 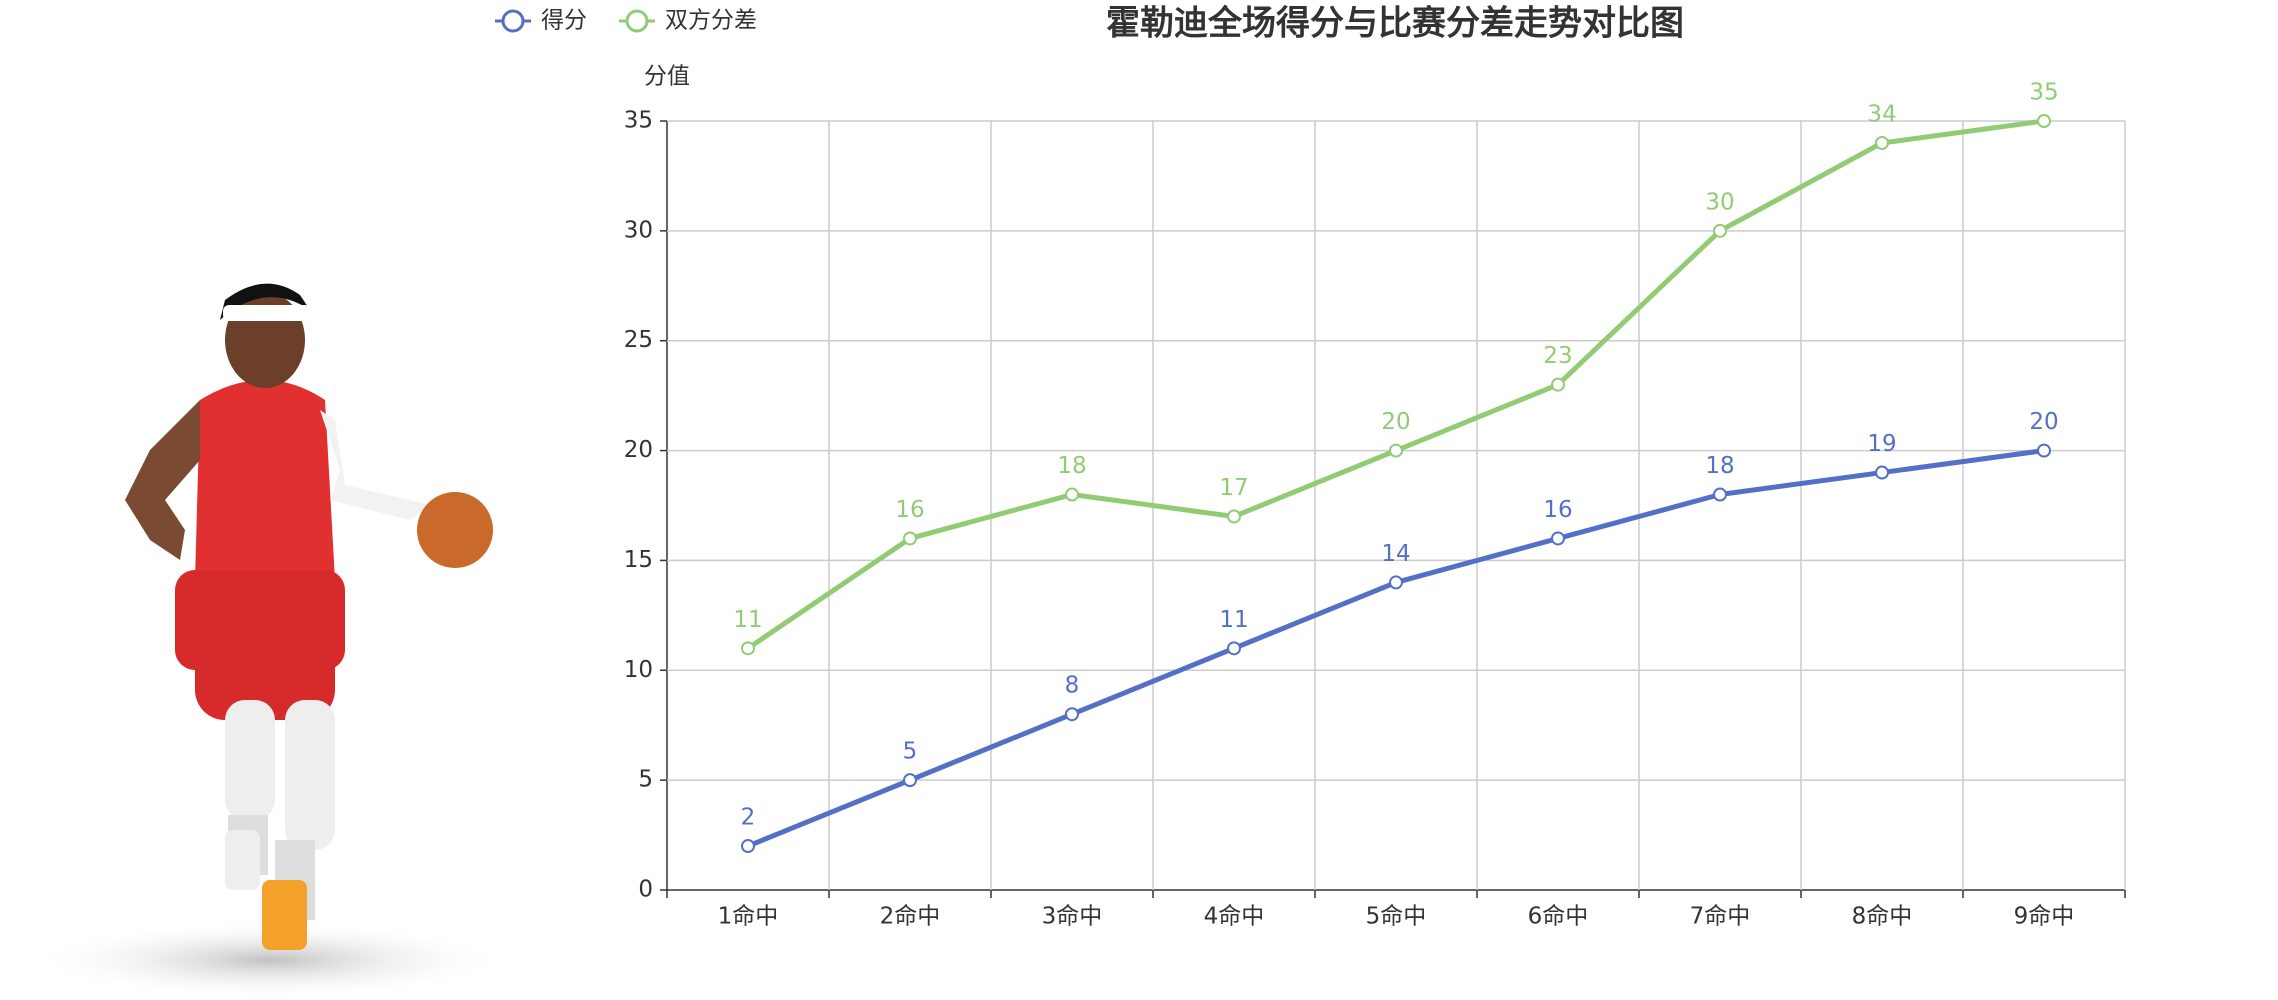 What do you see at coordinates (910, 752) in the screenshot?
I see `data-label: 5` at bounding box center [910, 752].